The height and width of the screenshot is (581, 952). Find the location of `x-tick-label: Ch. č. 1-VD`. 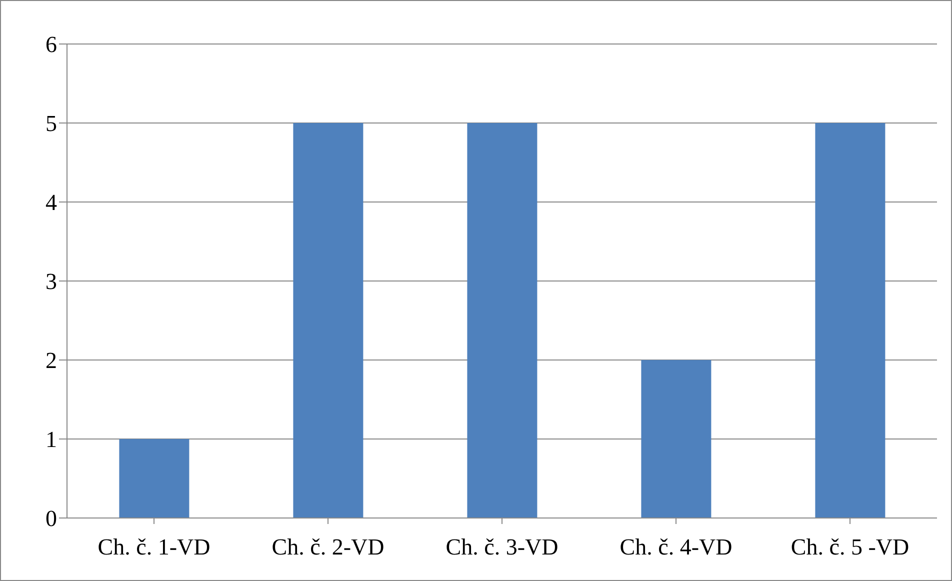

x-tick-label: Ch. č. 1-VD is located at coordinates (154, 547).